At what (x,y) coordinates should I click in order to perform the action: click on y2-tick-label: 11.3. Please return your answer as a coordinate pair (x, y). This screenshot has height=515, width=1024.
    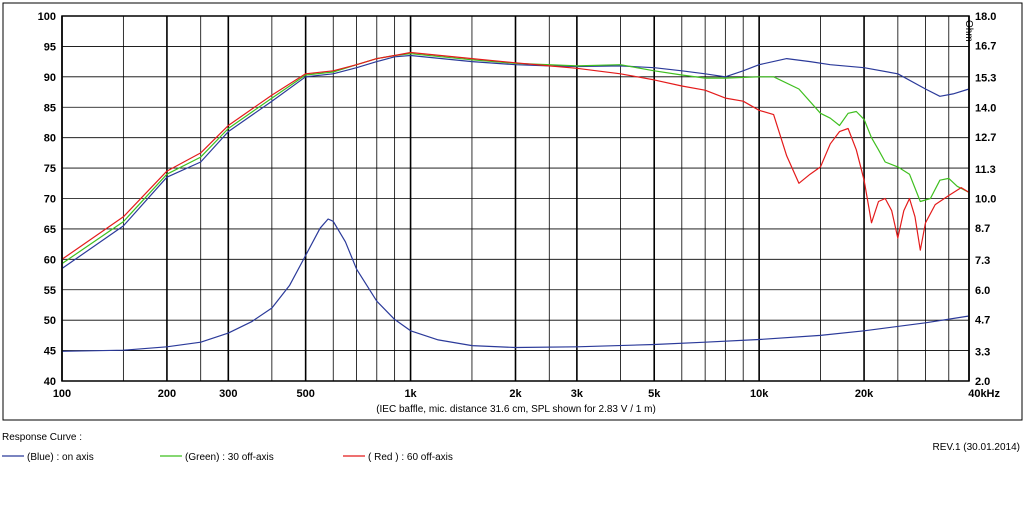
    Looking at the image, I should click on (985, 170).